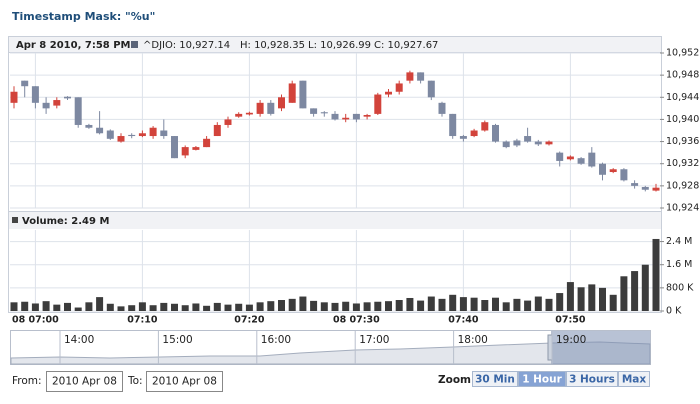 This screenshot has height=404, width=700. I want to click on from-input, so click(84, 381).